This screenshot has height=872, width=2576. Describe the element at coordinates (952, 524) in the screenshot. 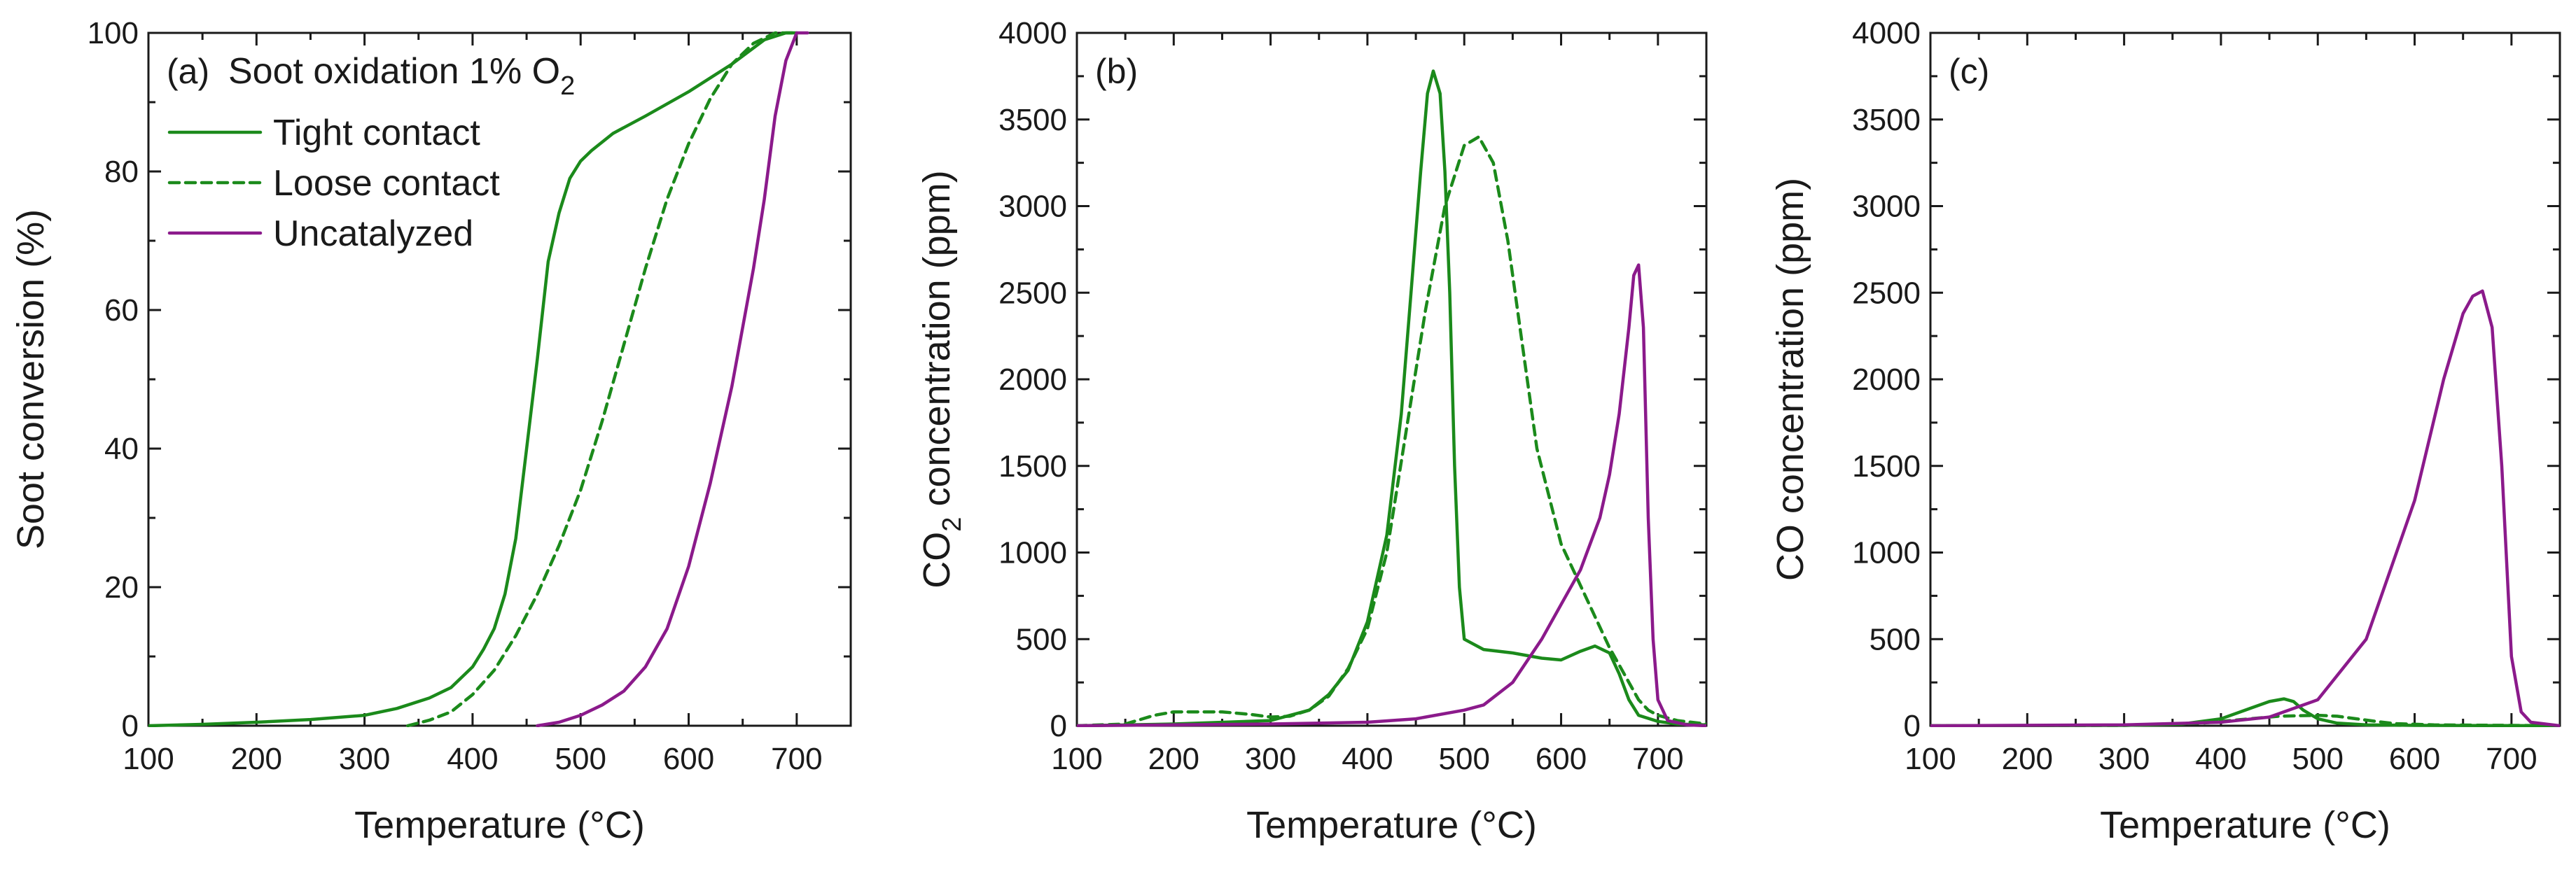

I see `y-axis-title-subscript: 2` at that location.